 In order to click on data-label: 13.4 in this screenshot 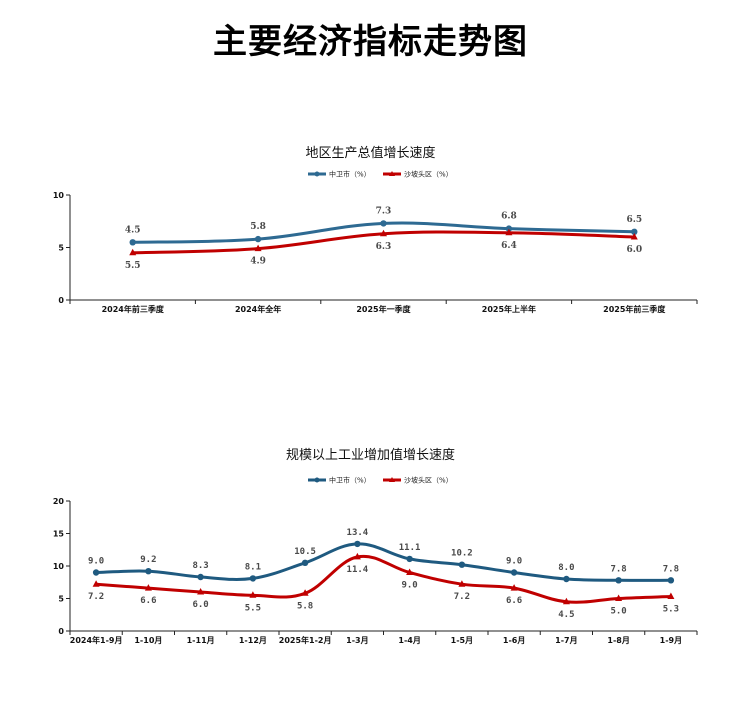, I will do `click(358, 533)`.